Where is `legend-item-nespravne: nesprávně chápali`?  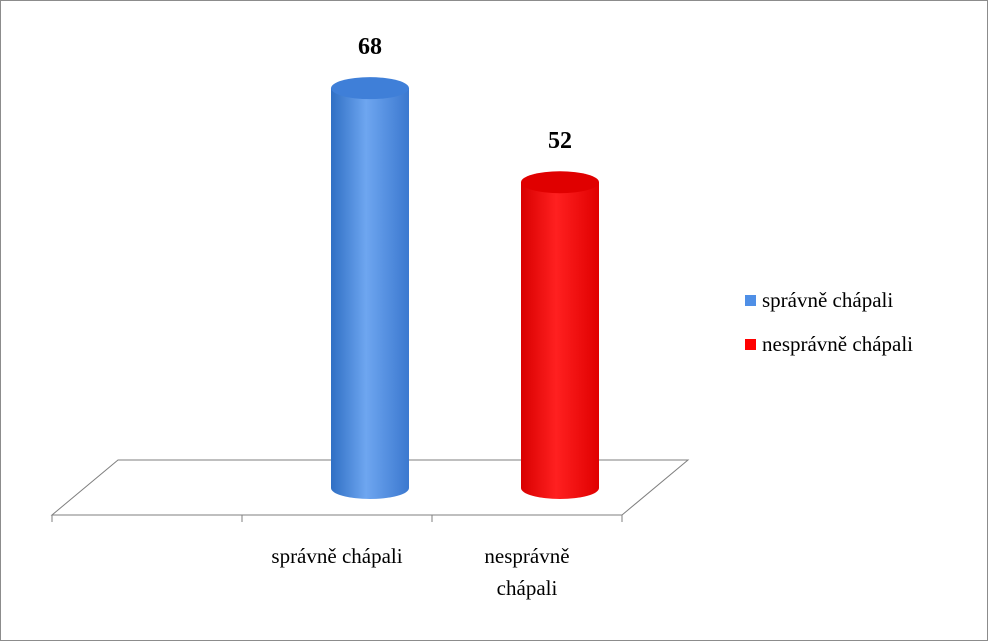 legend-item-nespravne: nesprávně chápali is located at coordinates (829, 344).